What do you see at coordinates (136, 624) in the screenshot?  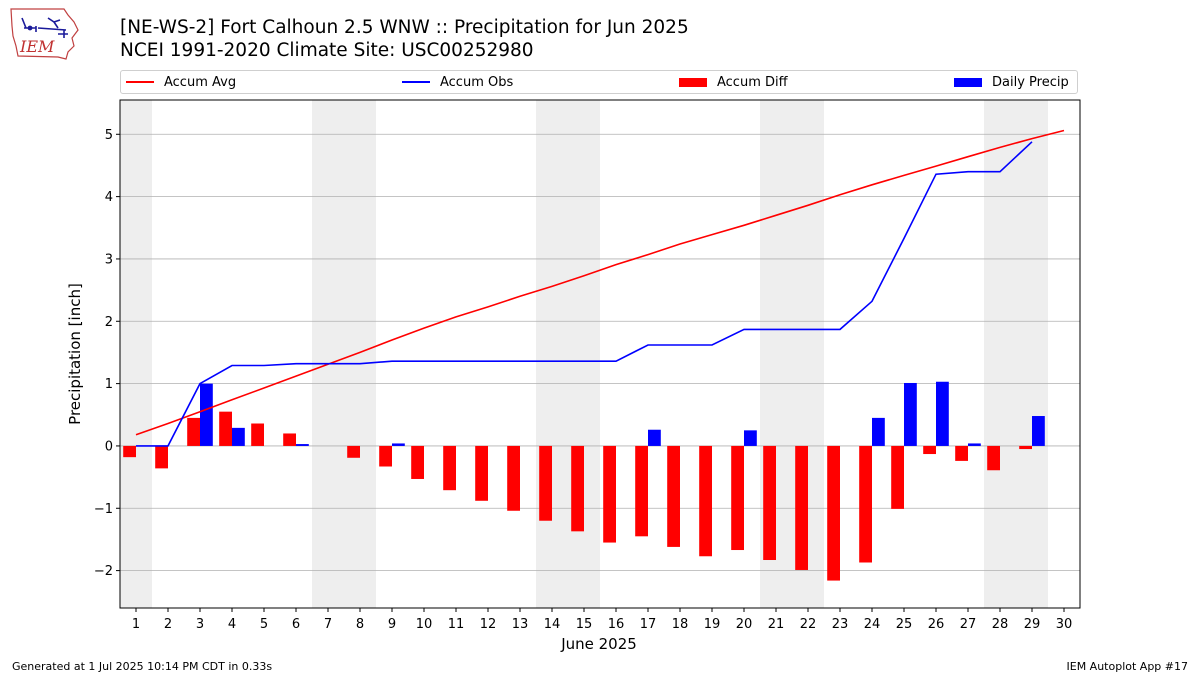 I see `x-tick-label-1: 1` at bounding box center [136, 624].